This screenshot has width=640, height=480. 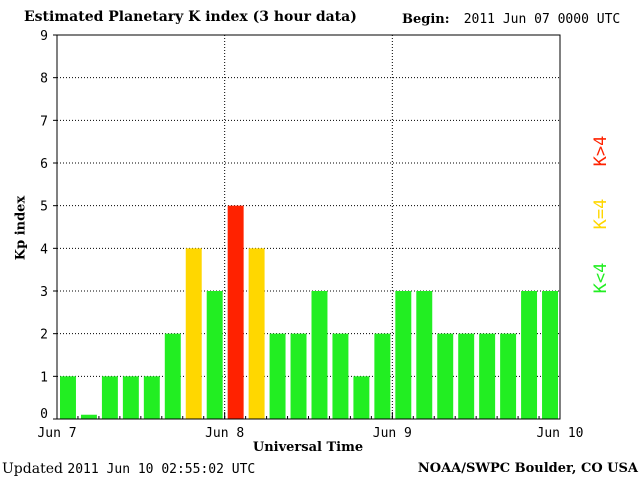 What do you see at coordinates (560, 433) in the screenshot?
I see `x-tick-label: Jun 10` at bounding box center [560, 433].